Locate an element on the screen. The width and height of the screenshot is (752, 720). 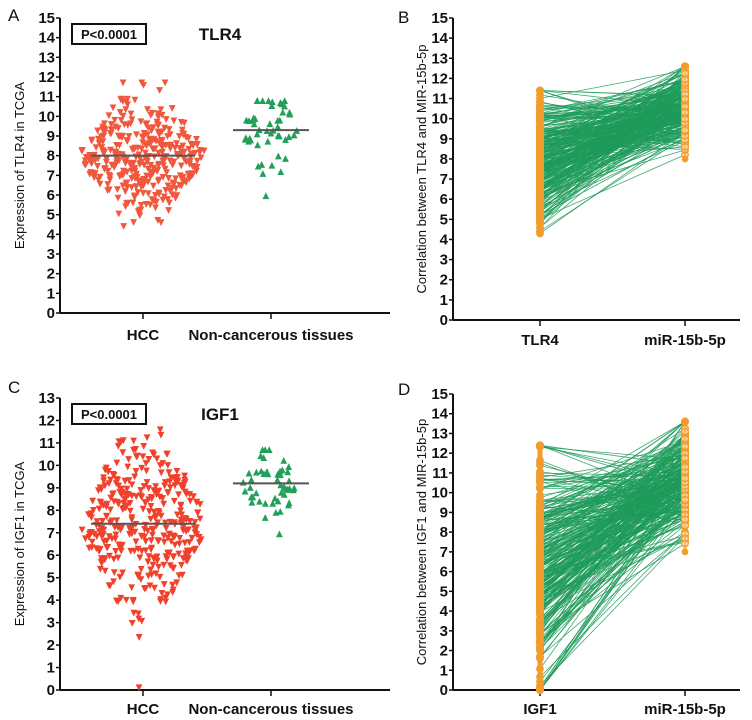
x-category-label: TLR4 is located at coordinates (540, 340).